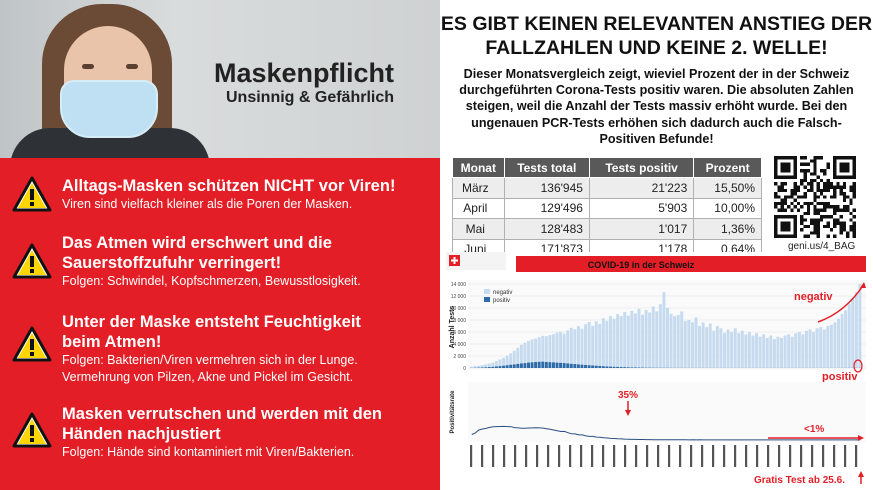 Image resolution: width=873 pixels, height=490 pixels. Describe the element at coordinates (641, 188) in the screenshot. I see `table-cell: 21'223` at that location.